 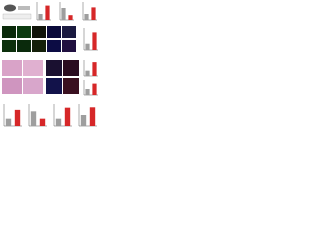 What do you see at coordinates (17, 12) in the screenshot?
I see `schematic` at bounding box center [17, 12].